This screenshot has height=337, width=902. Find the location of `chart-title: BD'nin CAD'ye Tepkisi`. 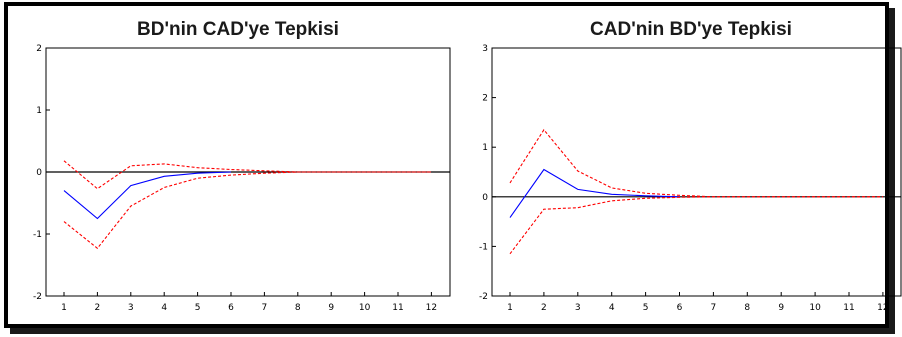

chart-title: BD'nin CAD'ye Tepkisi is located at coordinates (238, 29).